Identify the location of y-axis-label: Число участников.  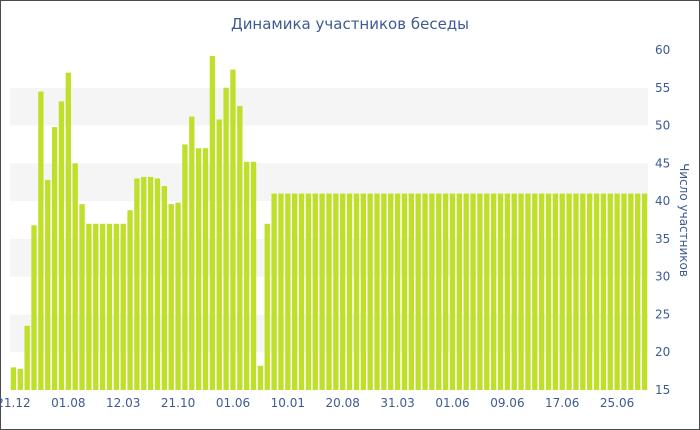
(684, 220).